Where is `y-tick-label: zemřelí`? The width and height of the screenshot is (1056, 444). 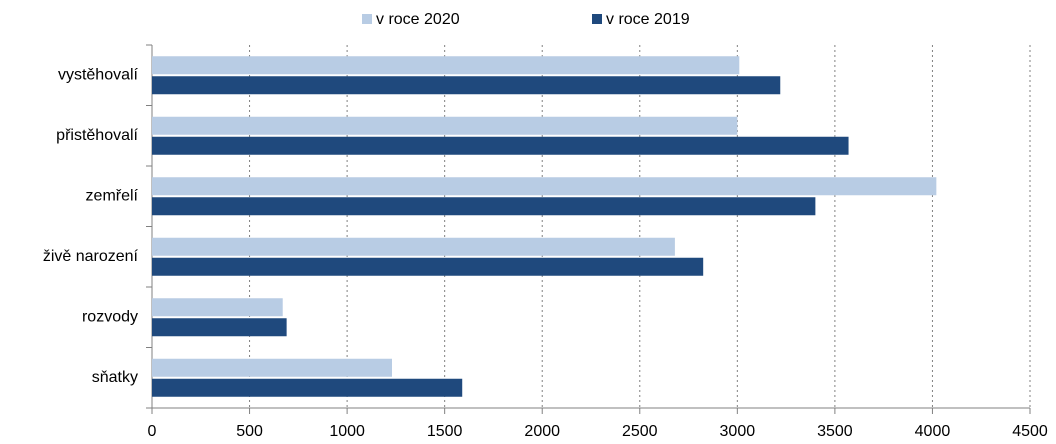
y-tick-label: zemřelí is located at coordinates (112, 195).